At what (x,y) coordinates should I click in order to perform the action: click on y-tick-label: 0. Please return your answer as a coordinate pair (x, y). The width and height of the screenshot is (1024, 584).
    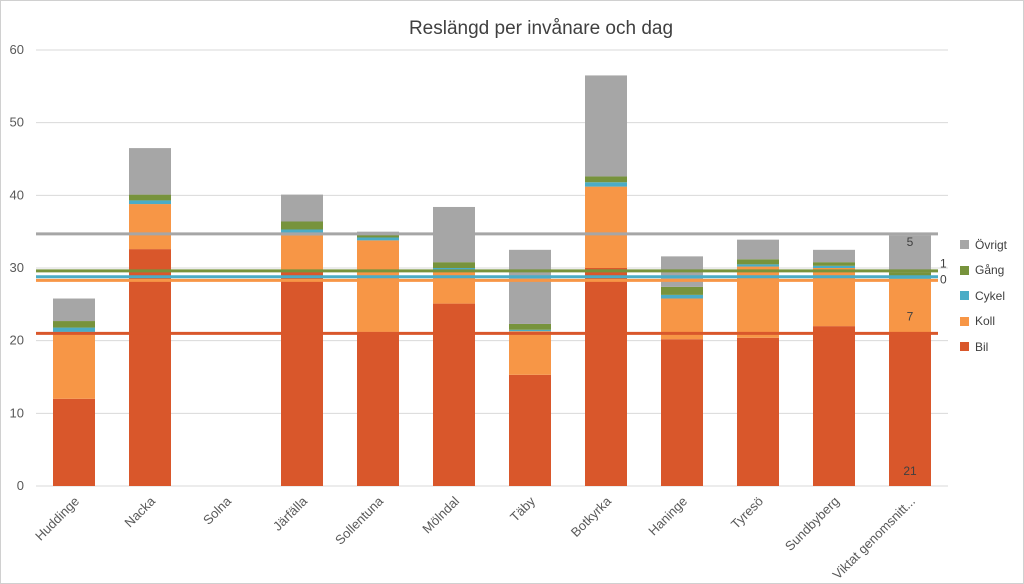
    Looking at the image, I should click on (20, 485).